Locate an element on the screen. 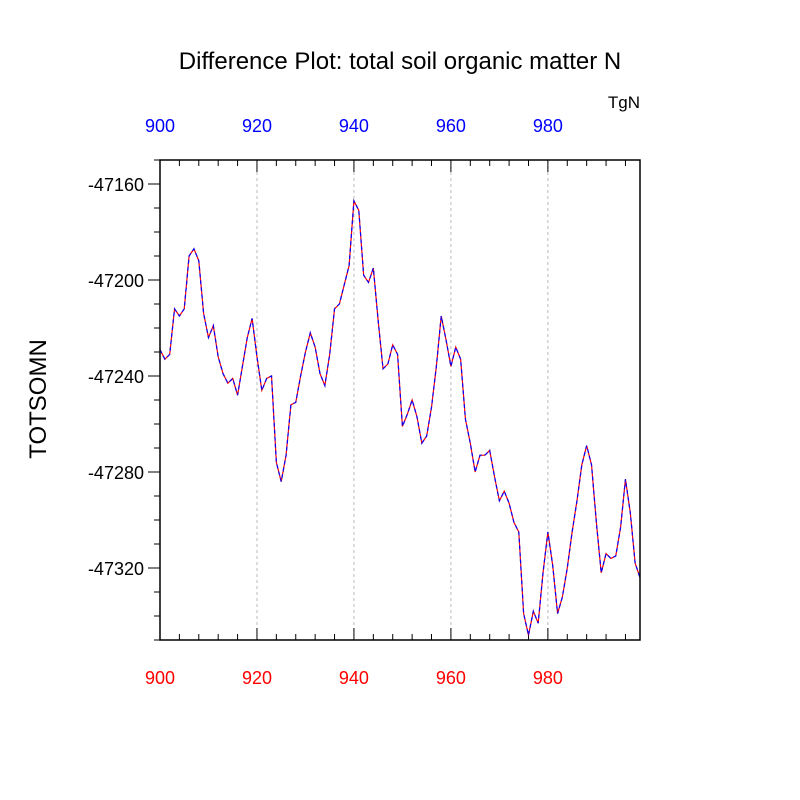 The height and width of the screenshot is (800, 800). bottom-tick-labels: 900 920 940 960 980 is located at coordinates (354, 678).